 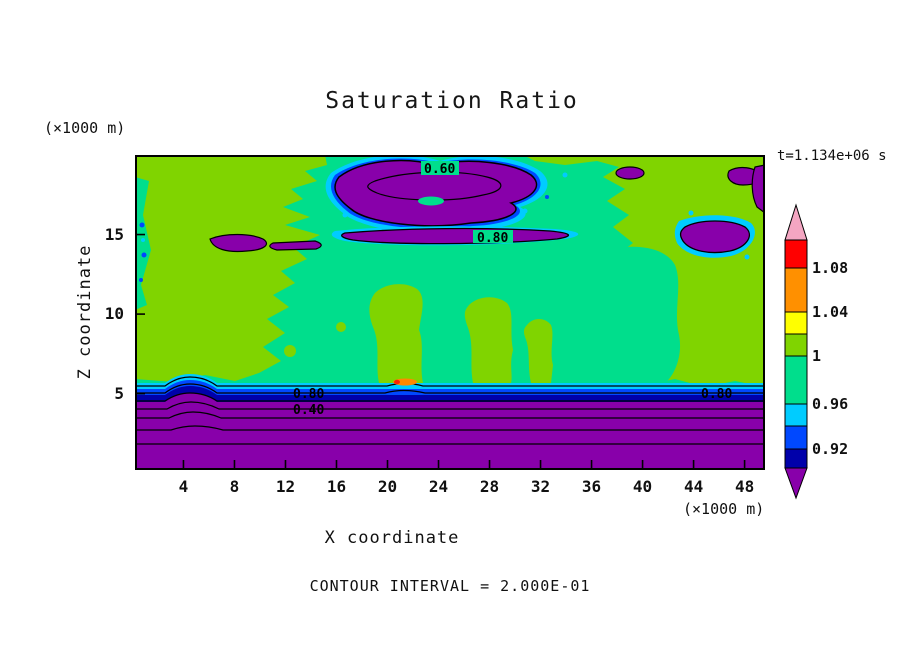 What do you see at coordinates (450, 422) in the screenshot?
I see `boundary-layer-bands` at bounding box center [450, 422].